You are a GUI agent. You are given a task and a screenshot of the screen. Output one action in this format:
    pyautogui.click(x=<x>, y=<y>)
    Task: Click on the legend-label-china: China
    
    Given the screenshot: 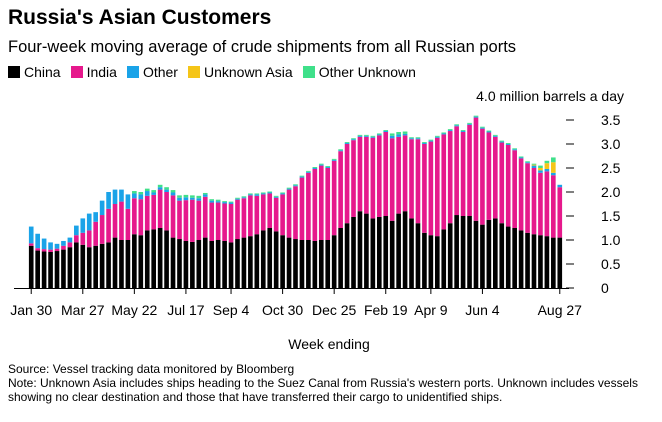 What is the action you would take?
    pyautogui.click(x=42, y=72)
    